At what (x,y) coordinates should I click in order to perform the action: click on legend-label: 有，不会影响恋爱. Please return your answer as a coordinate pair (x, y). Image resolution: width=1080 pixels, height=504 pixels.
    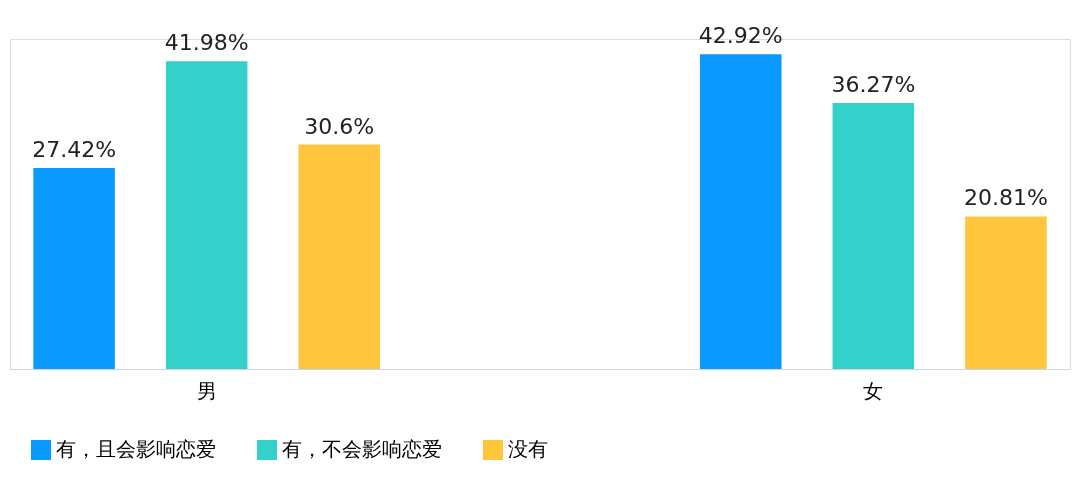
    Looking at the image, I should click on (362, 449).